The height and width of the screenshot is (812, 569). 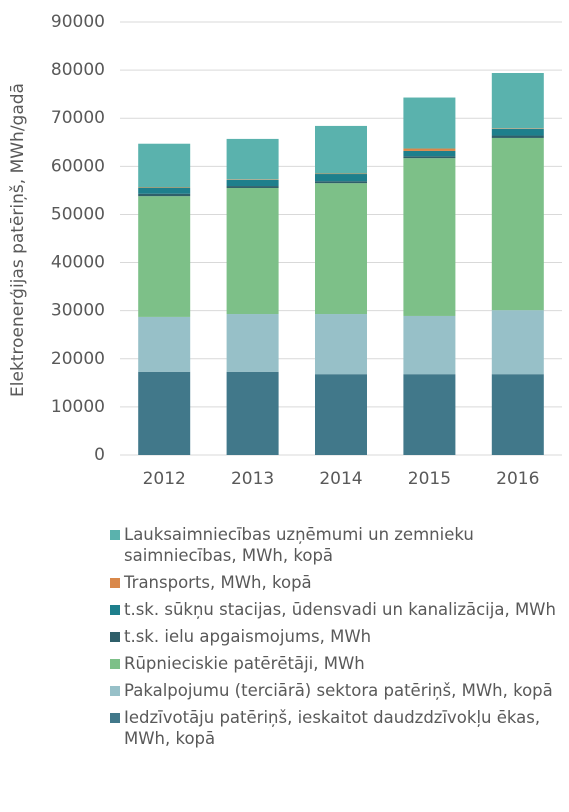 I want to click on y-axis-label: Elektroenerģijas patēriņš, MWh/gadā, so click(x=18, y=240).